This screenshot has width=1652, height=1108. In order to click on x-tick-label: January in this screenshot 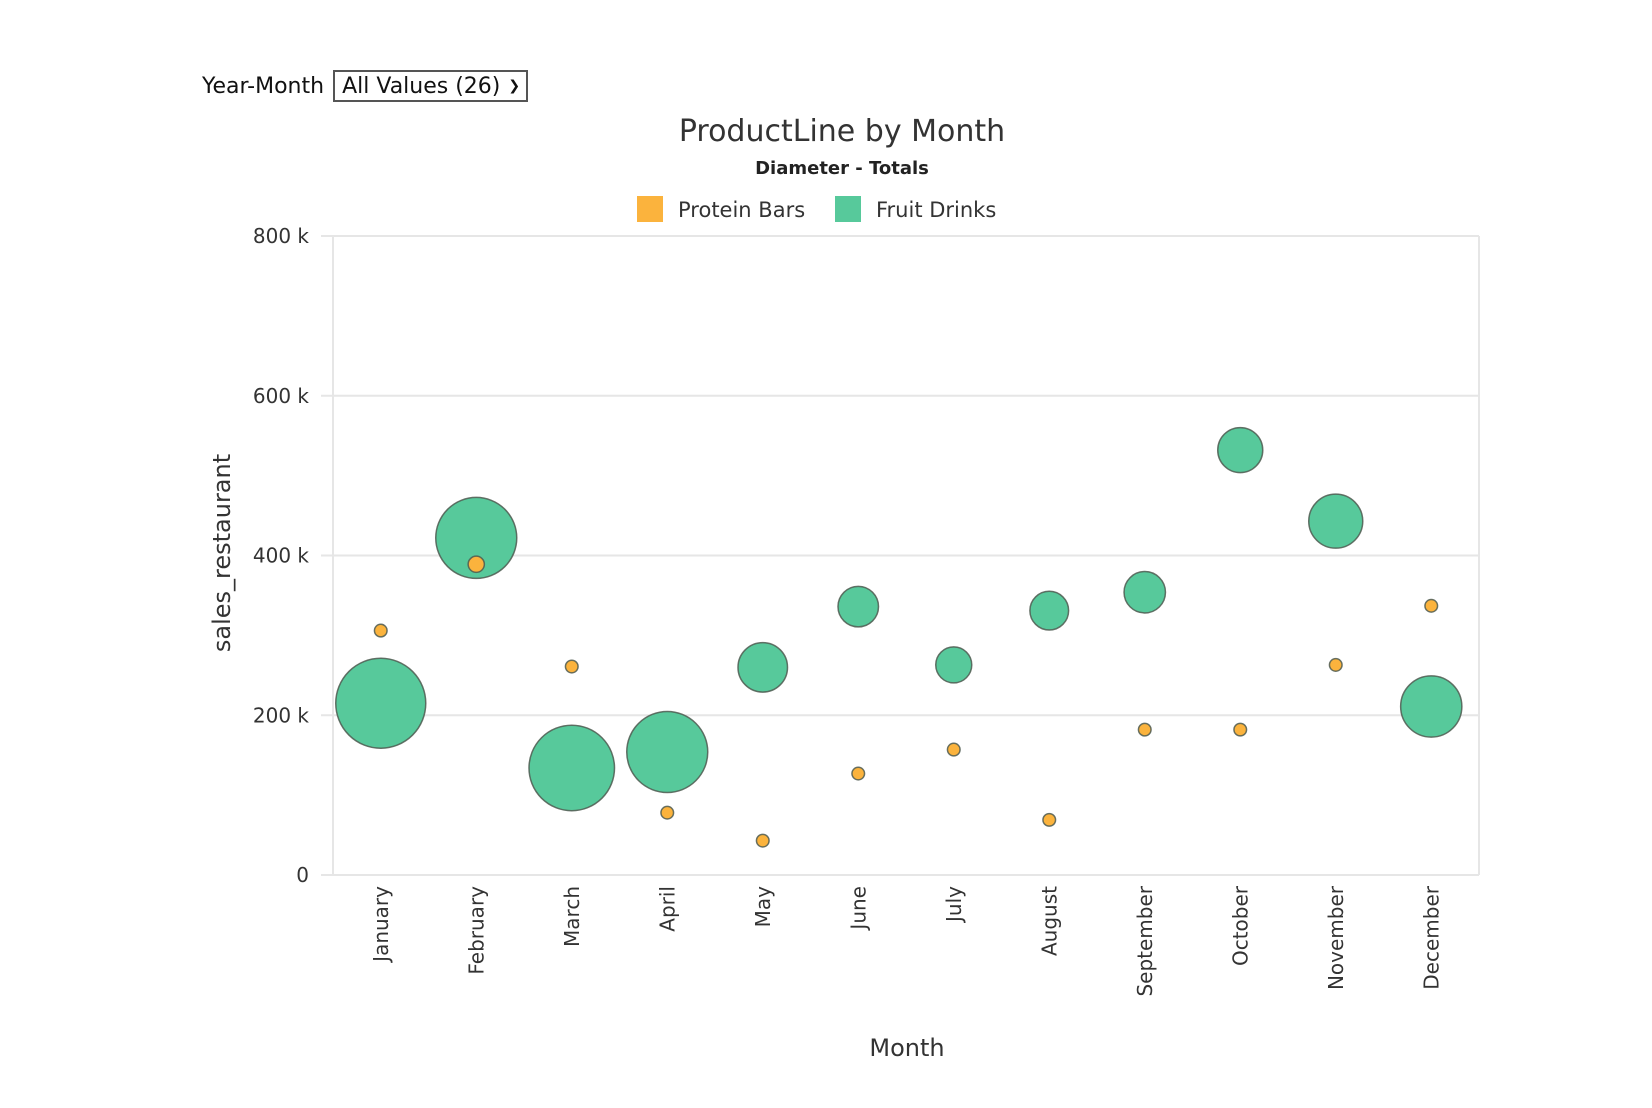, I will do `click(381, 925)`.